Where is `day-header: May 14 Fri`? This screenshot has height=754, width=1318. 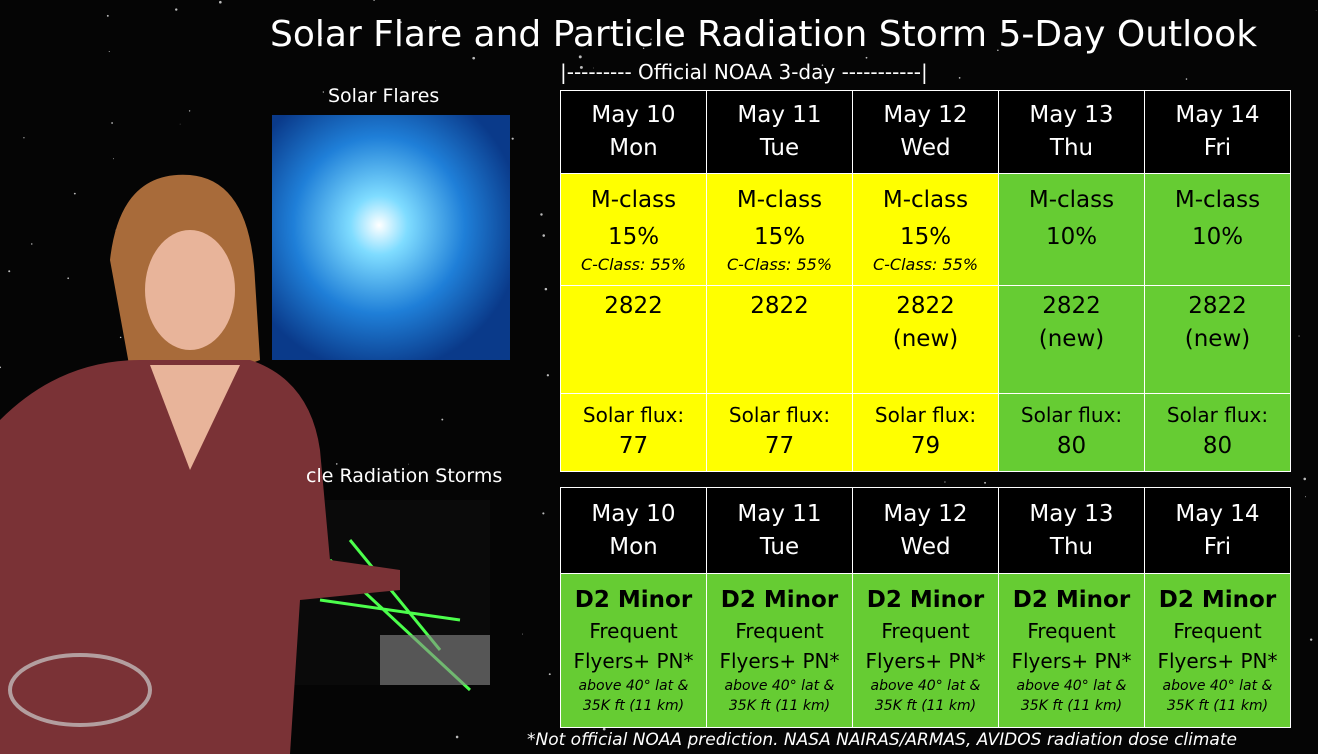
day-header: May 14 Fri is located at coordinates (1217, 530).